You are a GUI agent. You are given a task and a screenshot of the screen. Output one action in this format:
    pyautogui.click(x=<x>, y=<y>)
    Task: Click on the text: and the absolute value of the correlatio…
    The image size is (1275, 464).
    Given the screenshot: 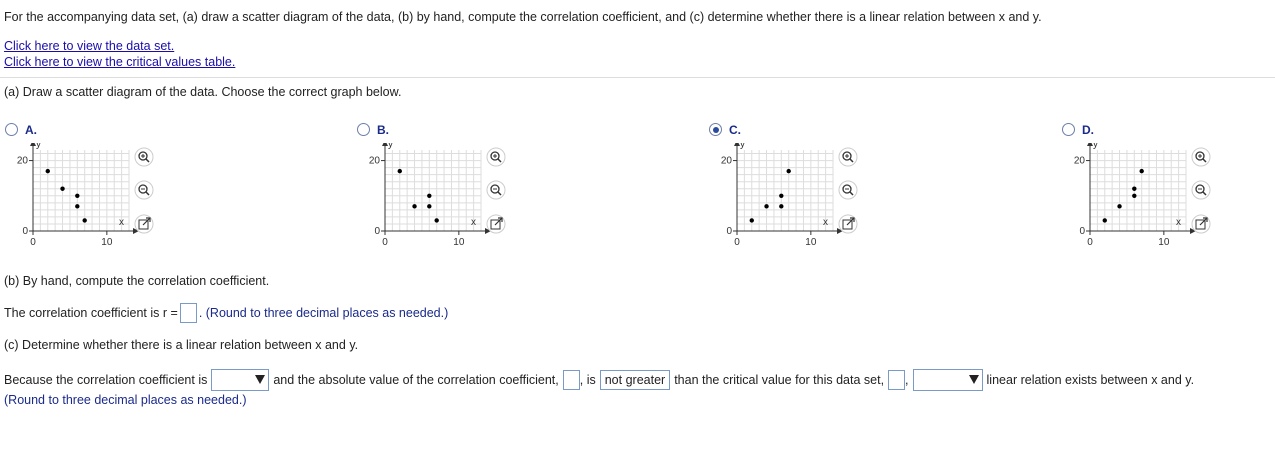 What is the action you would take?
    pyautogui.click(x=416, y=380)
    